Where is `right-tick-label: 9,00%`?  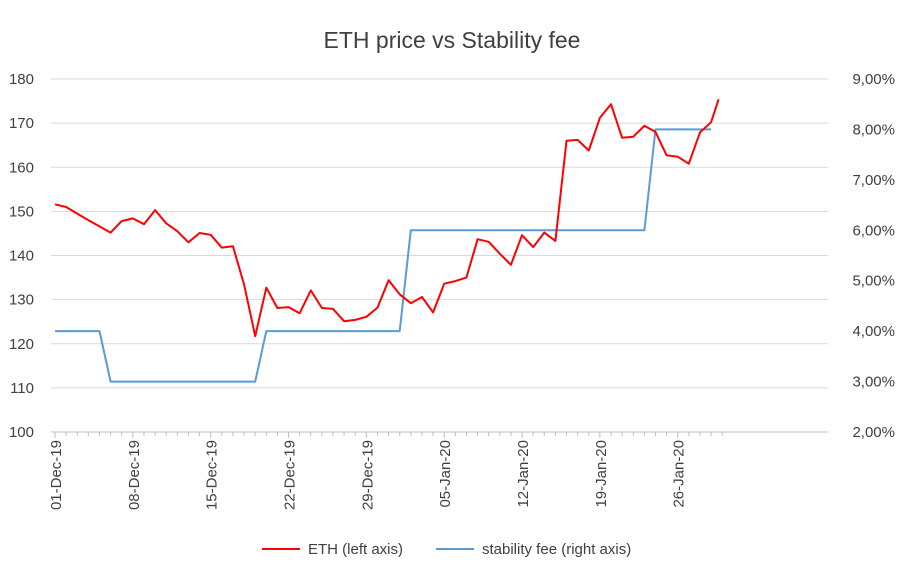 right-tick-label: 9,00% is located at coordinates (873, 79).